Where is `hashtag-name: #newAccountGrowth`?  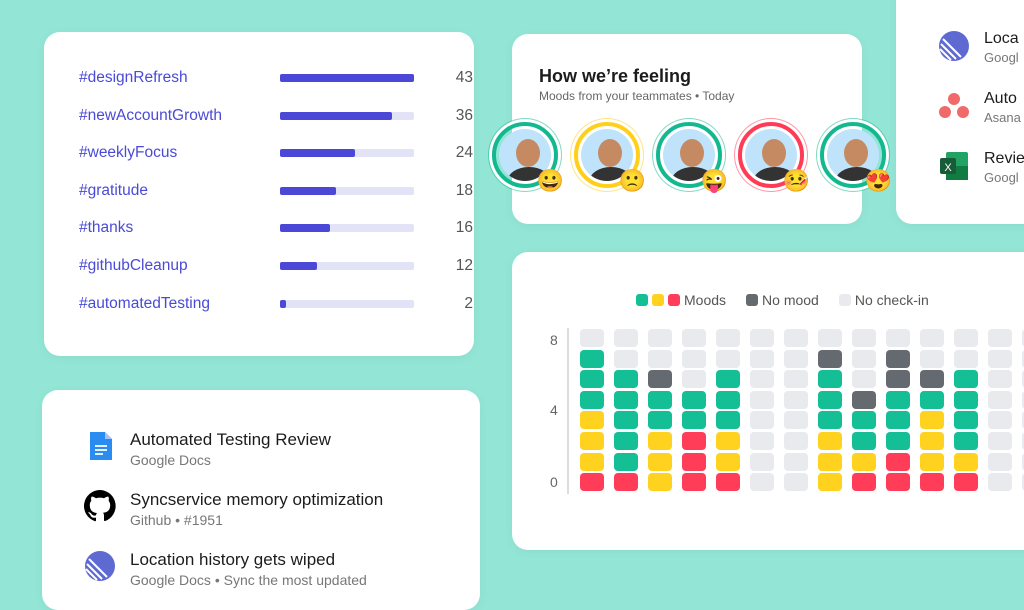
hashtag-name: #newAccountGrowth is located at coordinates (151, 115).